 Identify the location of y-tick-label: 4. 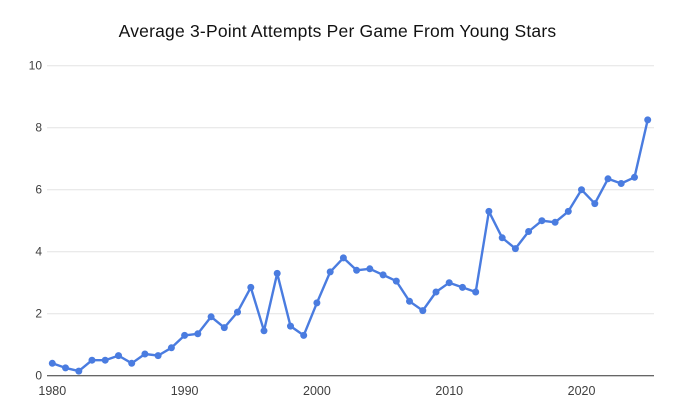
(38, 252).